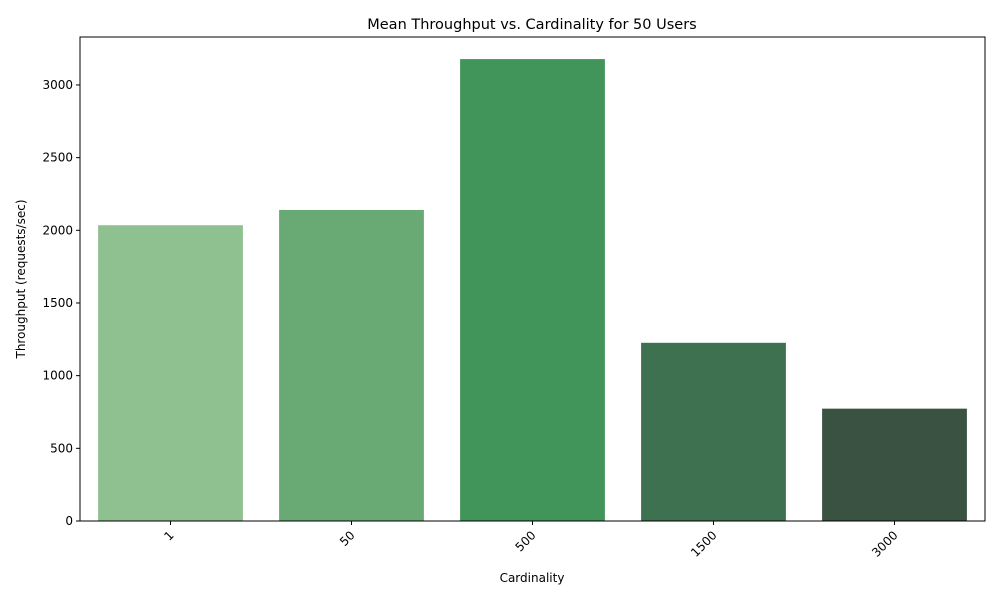  What do you see at coordinates (703, 543) in the screenshot?
I see `x-tick-label: 1500` at bounding box center [703, 543].